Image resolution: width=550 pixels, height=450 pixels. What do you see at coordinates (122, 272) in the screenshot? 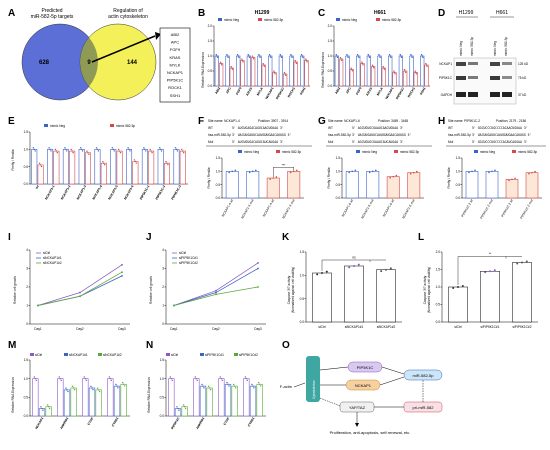
I see `chart-I-series-point` at bounding box center [122, 272].